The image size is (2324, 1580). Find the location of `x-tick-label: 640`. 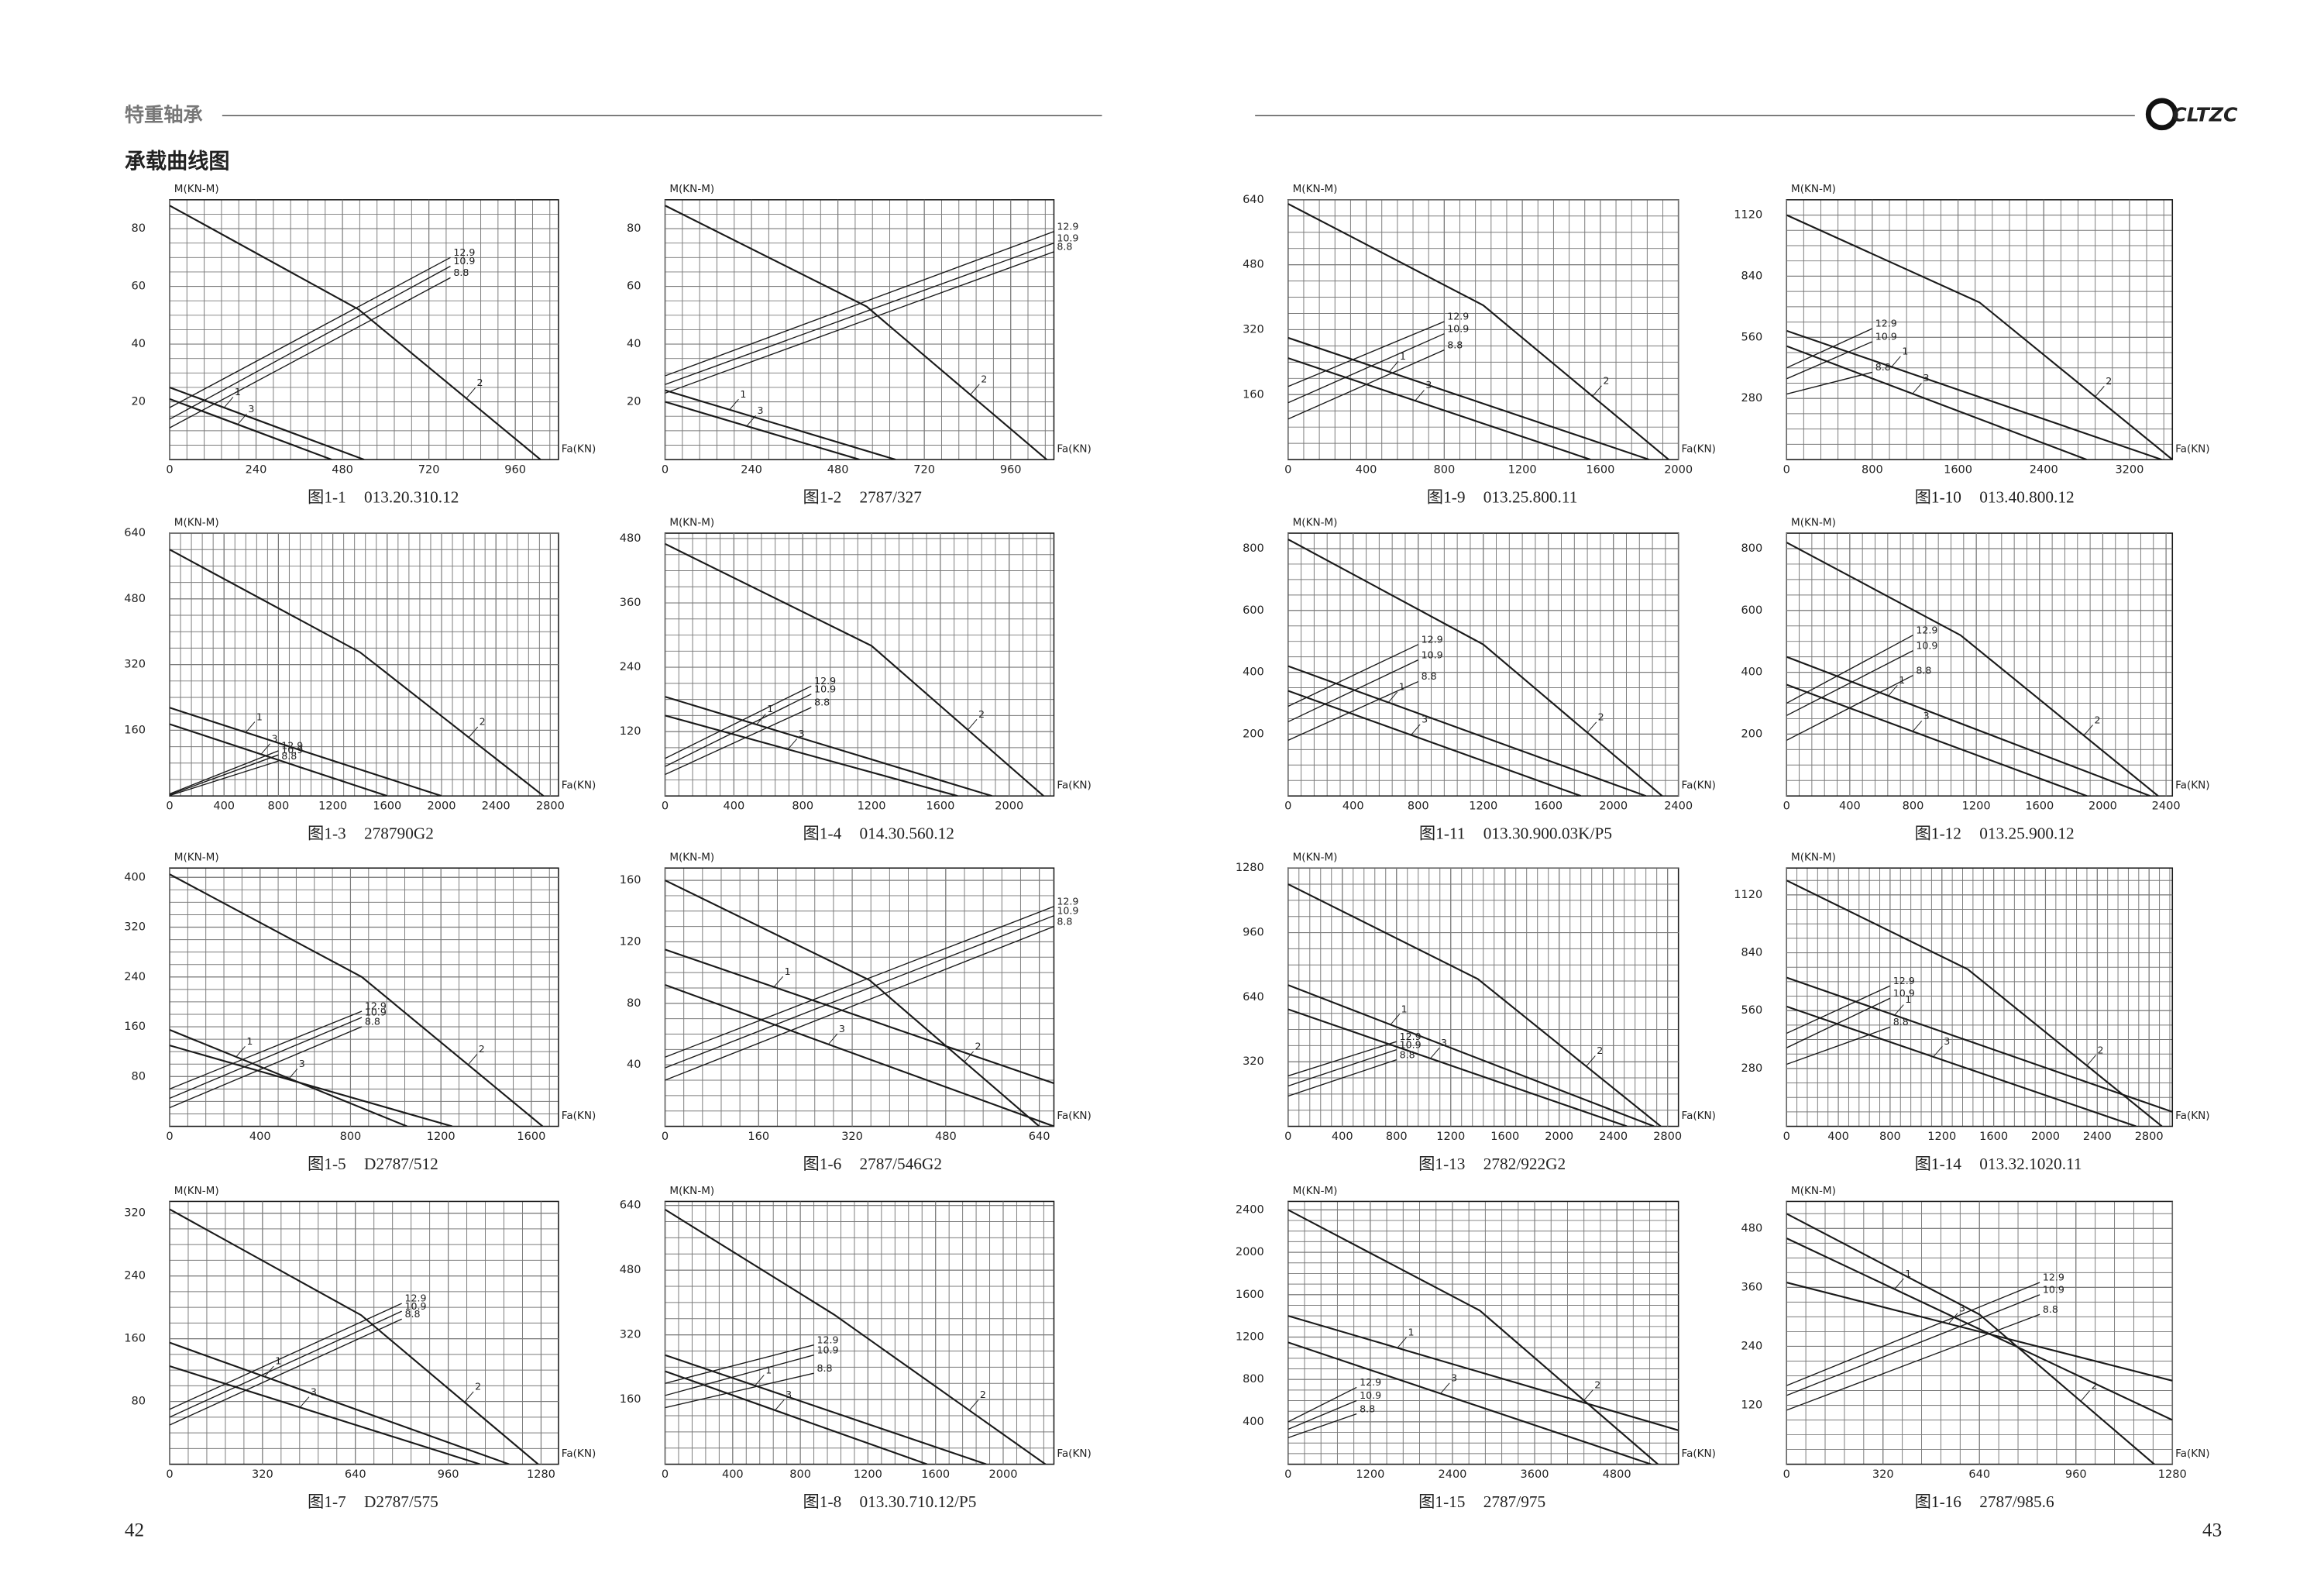

x-tick-label: 640 is located at coordinates (1979, 1474).